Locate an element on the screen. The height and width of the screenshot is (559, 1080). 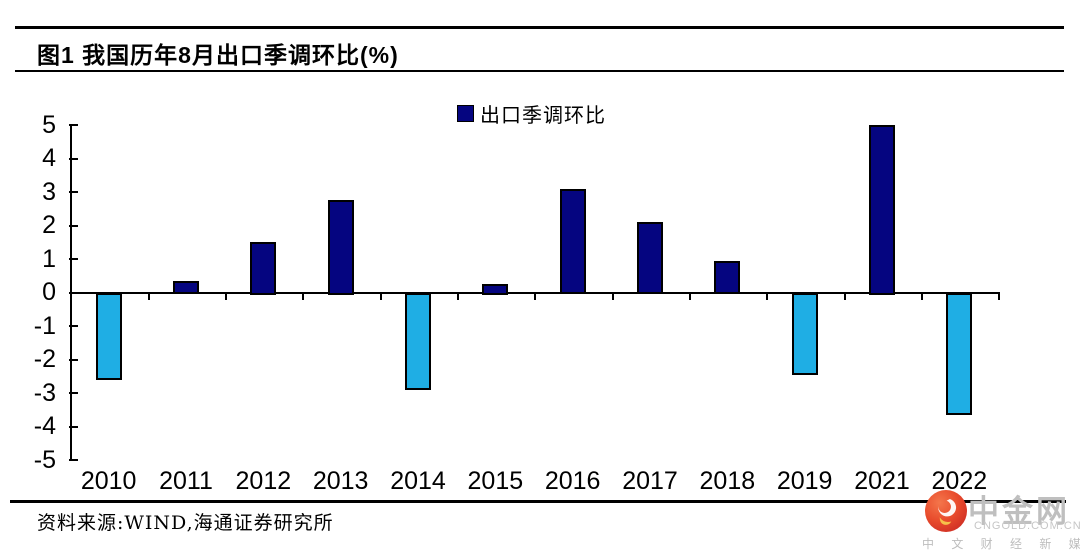
bar-2019 is located at coordinates (804, 333).